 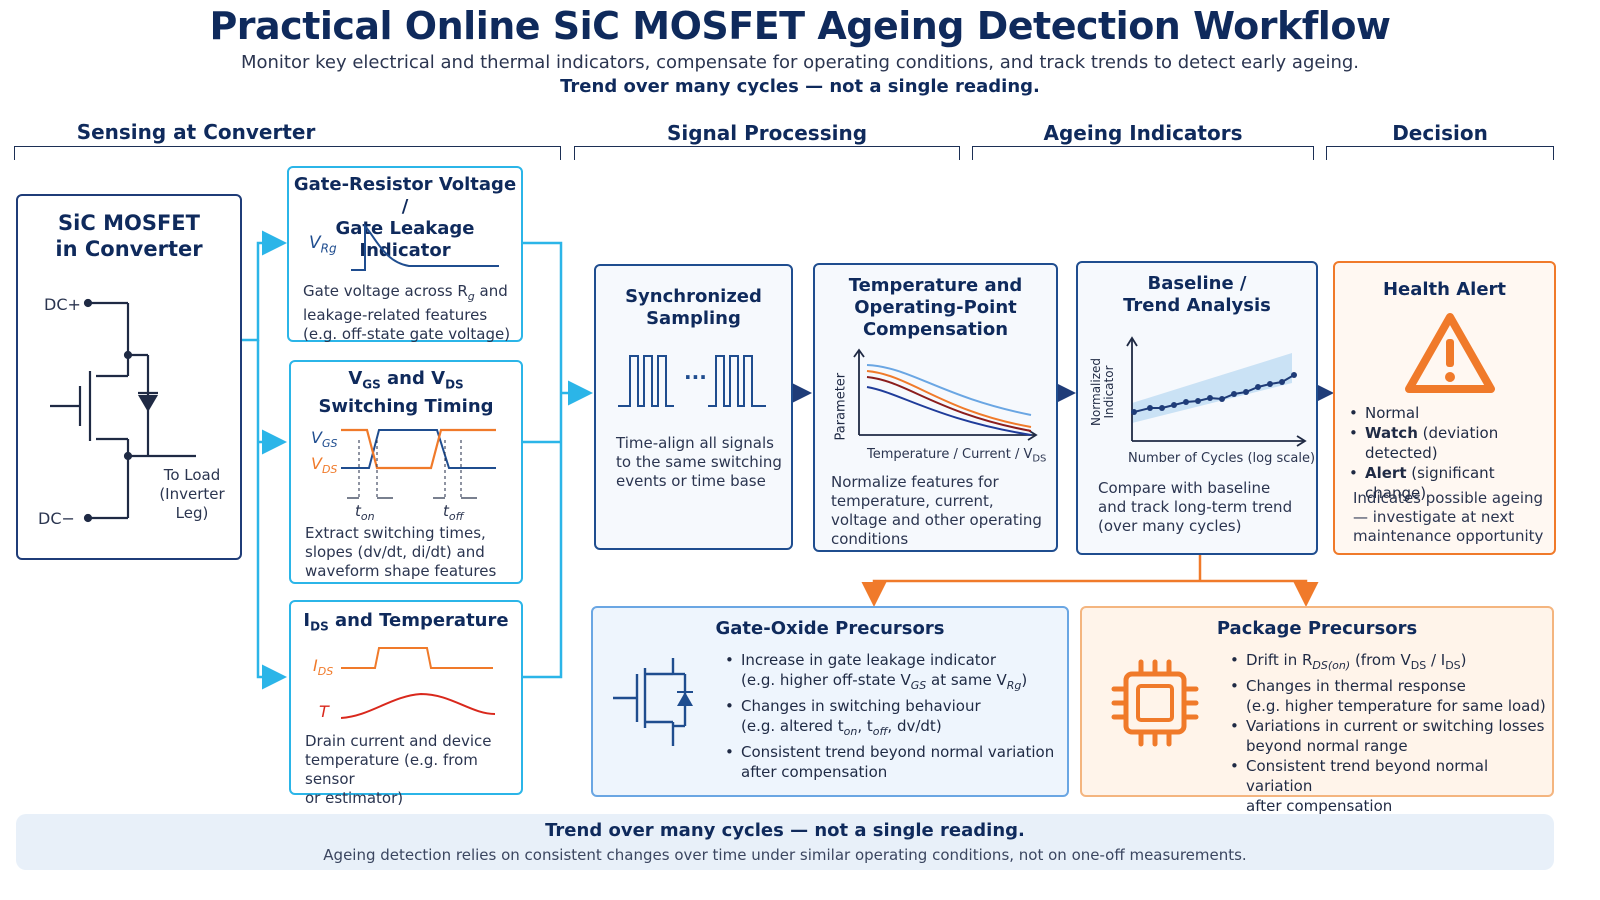 What do you see at coordinates (196, 132) in the screenshot?
I see `section-label-sensing: Sensing at Converter` at bounding box center [196, 132].